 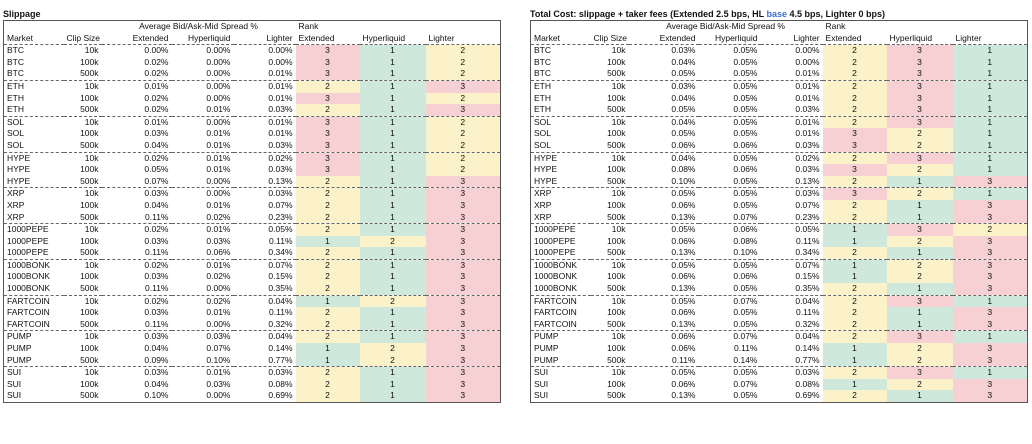 I want to click on spread-cell: 0.09%, so click(x=156, y=359).